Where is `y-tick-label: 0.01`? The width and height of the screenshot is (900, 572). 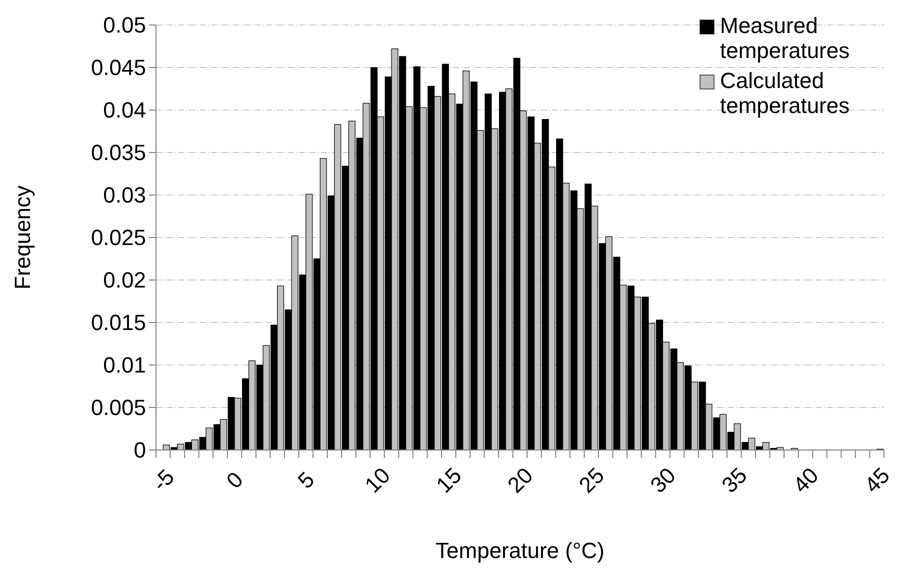 y-tick-label: 0.01 is located at coordinates (124, 365).